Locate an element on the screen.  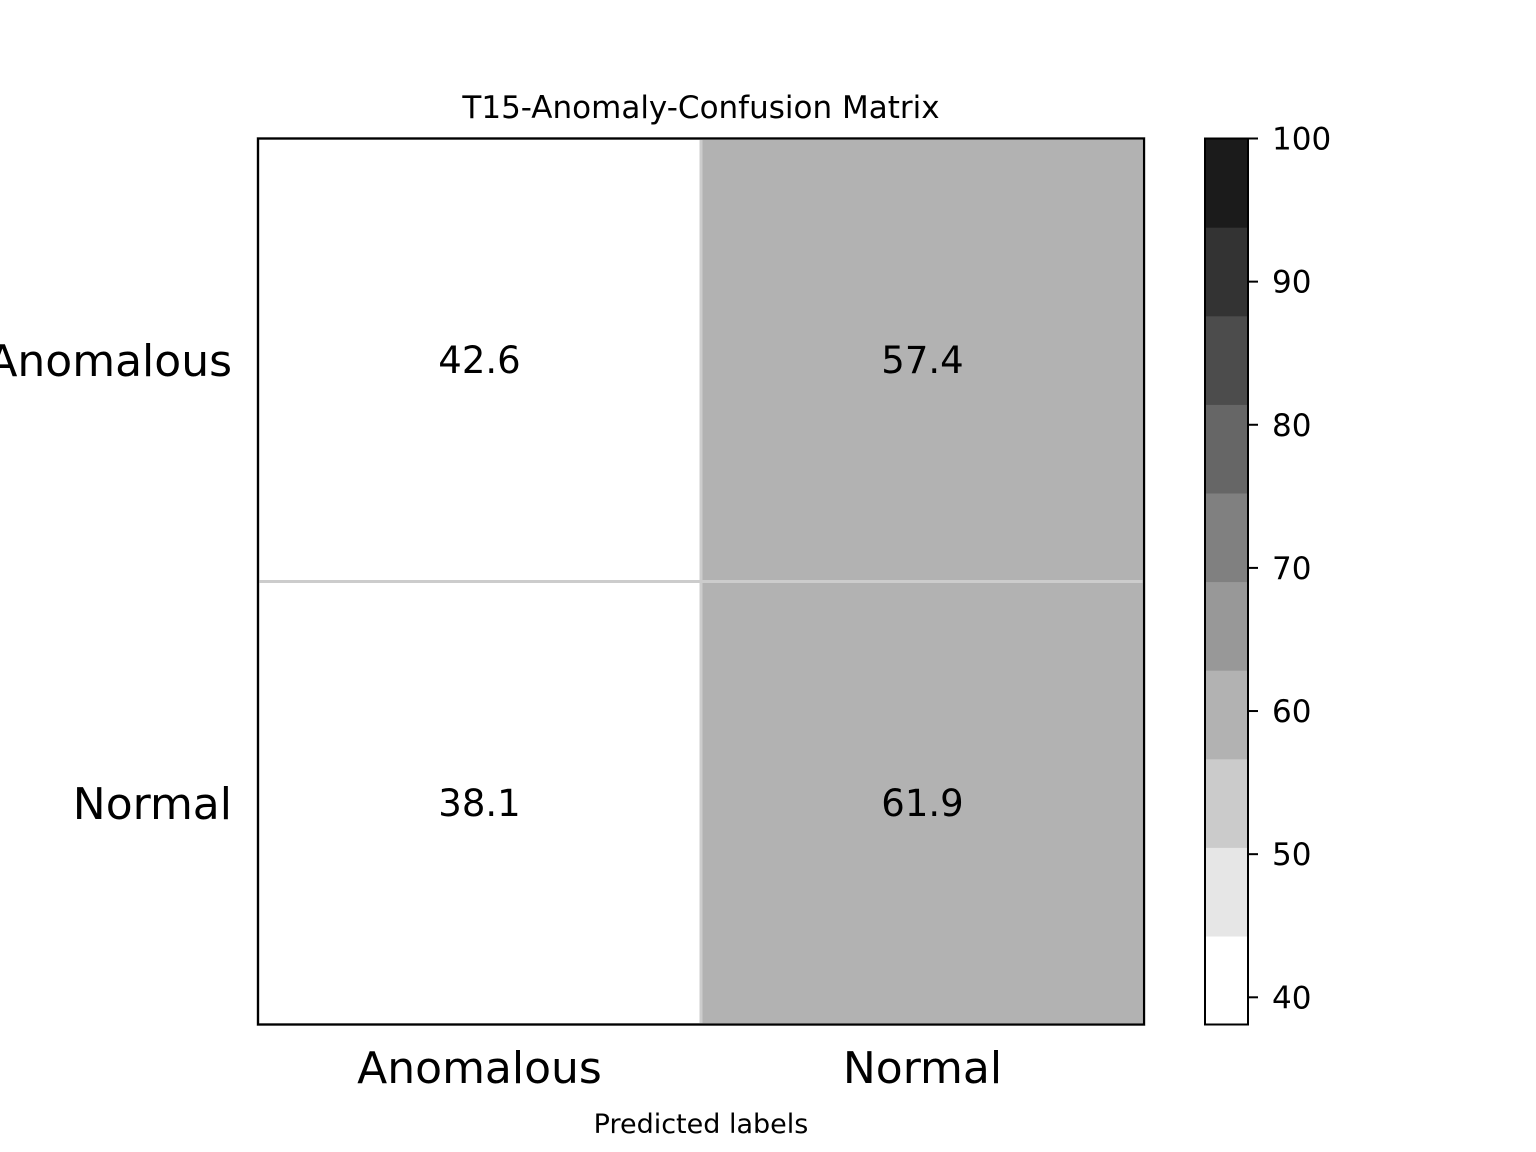
cell-value-label: 57.4 is located at coordinates (922, 360).